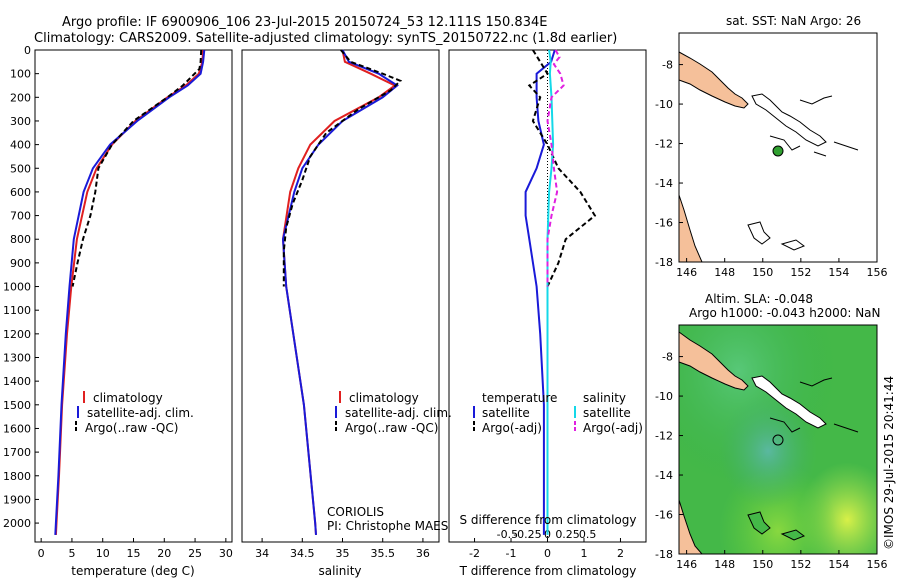  What do you see at coordinates (140, 413) in the screenshot?
I see `legend-satellite-label: satellite-adj. clim.` at bounding box center [140, 413].